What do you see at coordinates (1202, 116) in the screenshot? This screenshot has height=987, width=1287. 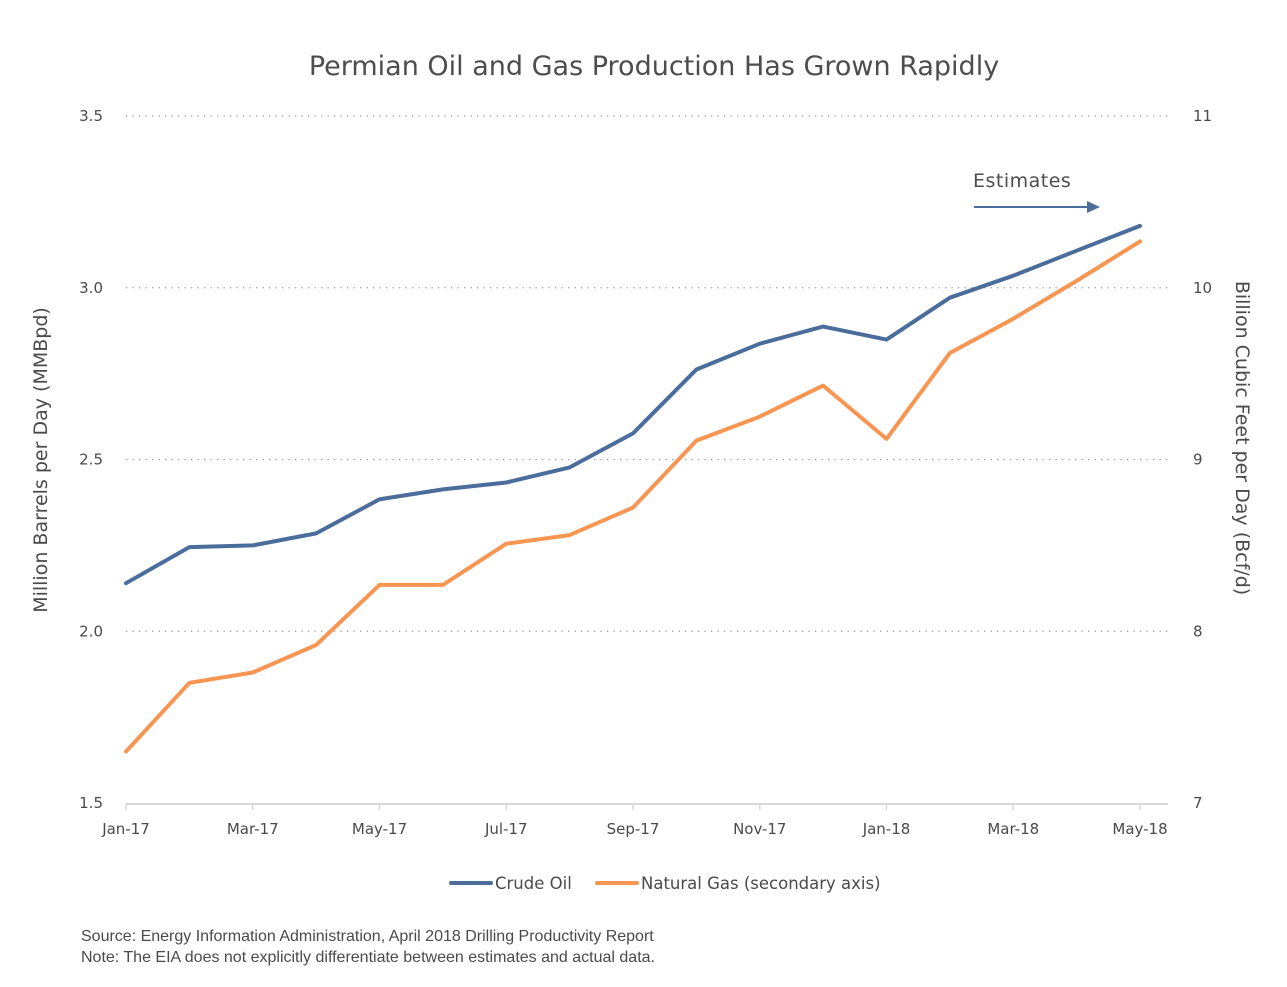 I see `y2-tick-label: 11` at bounding box center [1202, 116].